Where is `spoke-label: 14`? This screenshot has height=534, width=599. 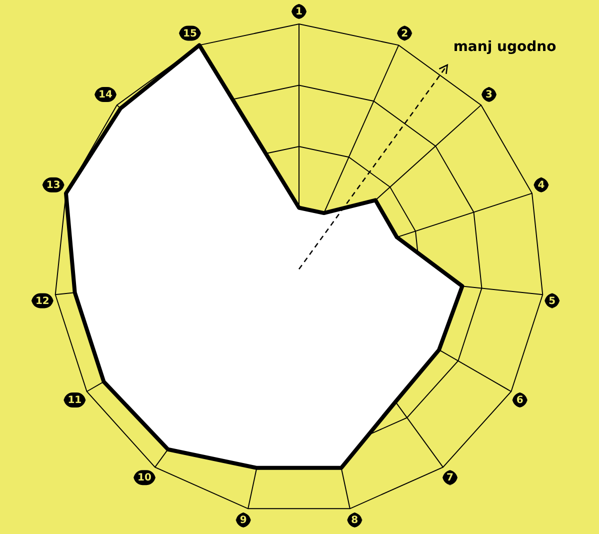
spoke-label: 14 is located at coordinates (105, 95).